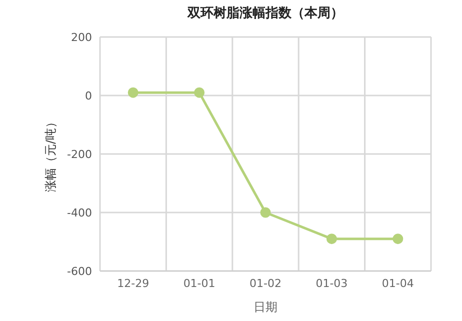  Describe the element at coordinates (79, 213) in the screenshot. I see `y-tick-label: -400` at that location.